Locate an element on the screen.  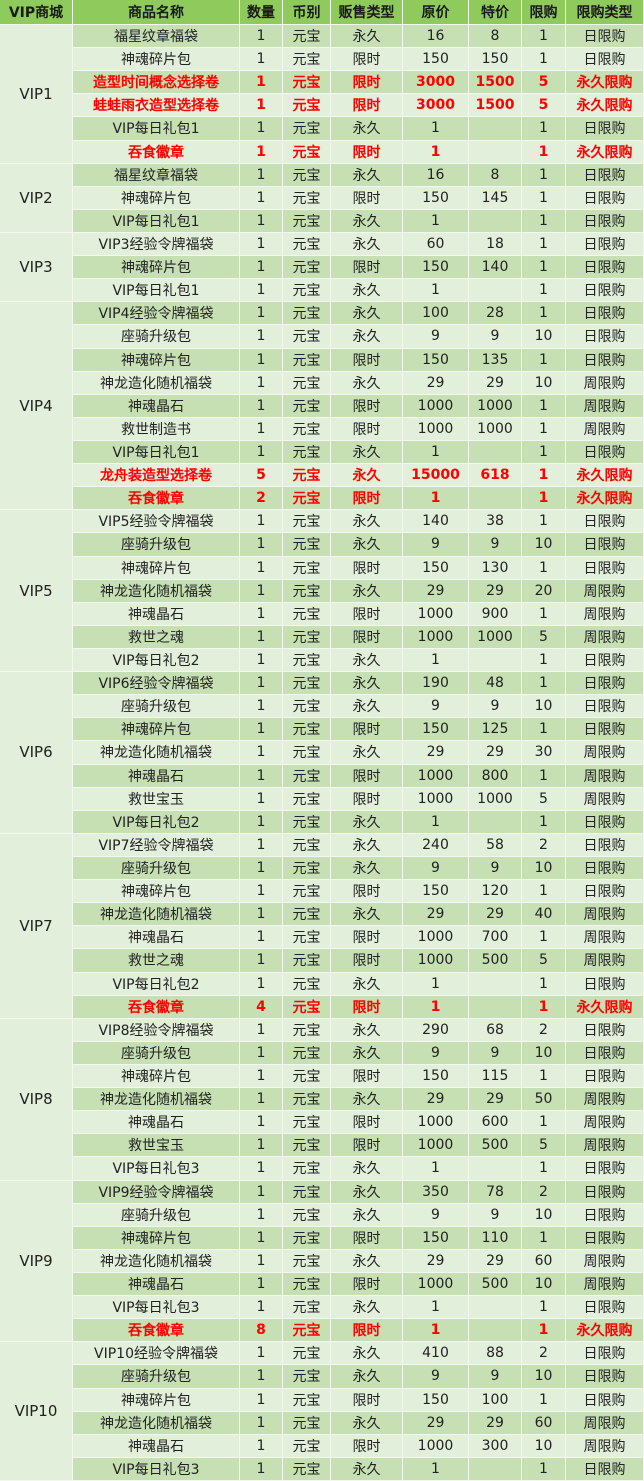
group-label: VIP10 is located at coordinates (36, 1411).